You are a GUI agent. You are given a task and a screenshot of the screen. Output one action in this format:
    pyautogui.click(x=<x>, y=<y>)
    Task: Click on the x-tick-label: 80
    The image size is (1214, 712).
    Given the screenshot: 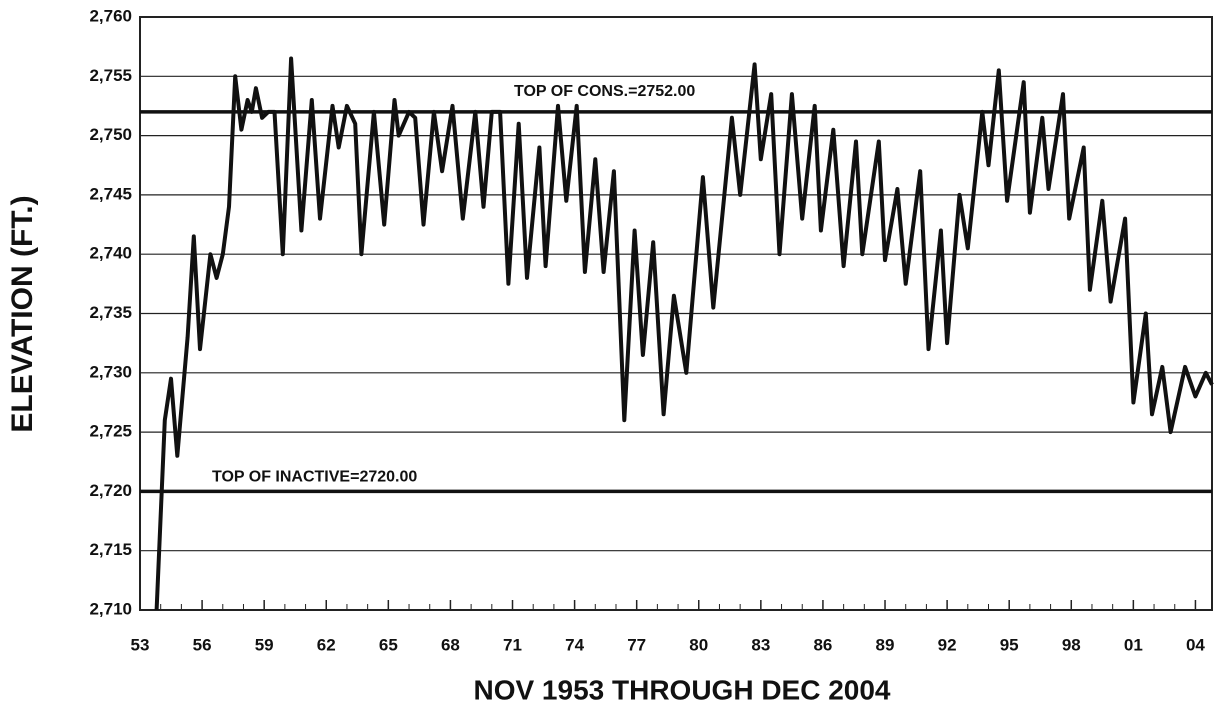 What is the action you would take?
    pyautogui.click(x=698, y=644)
    